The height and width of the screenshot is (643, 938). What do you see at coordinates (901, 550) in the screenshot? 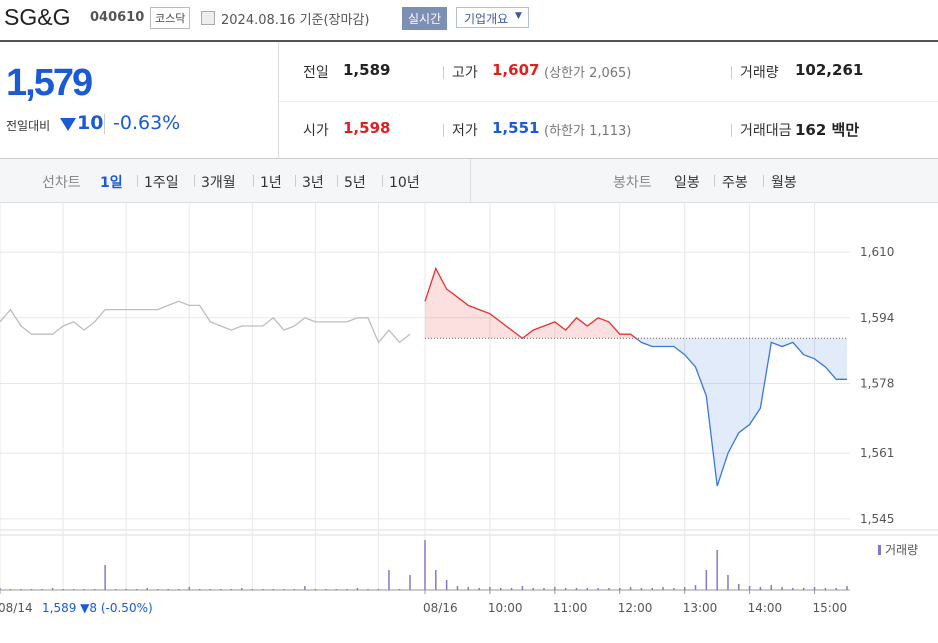
I see `volume-label: 거래량` at bounding box center [901, 550].